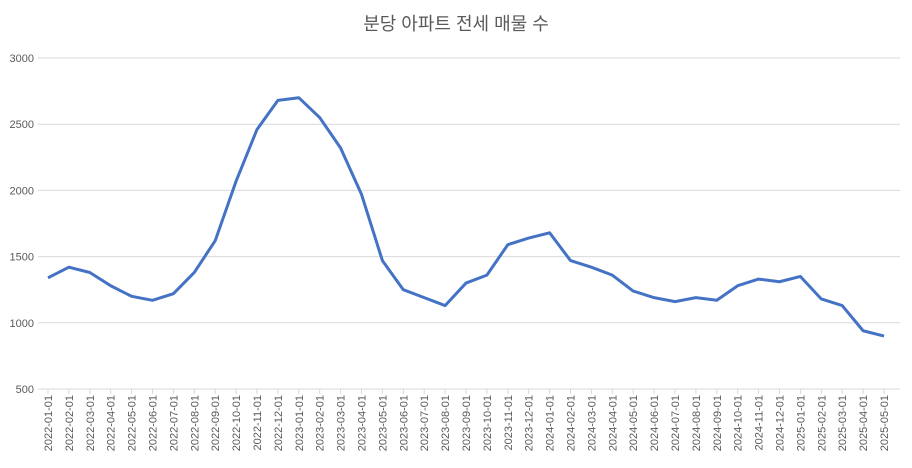 The width and height of the screenshot is (912, 468). I want to click on x-tick-label: 2022-02-01, so click(70, 423).